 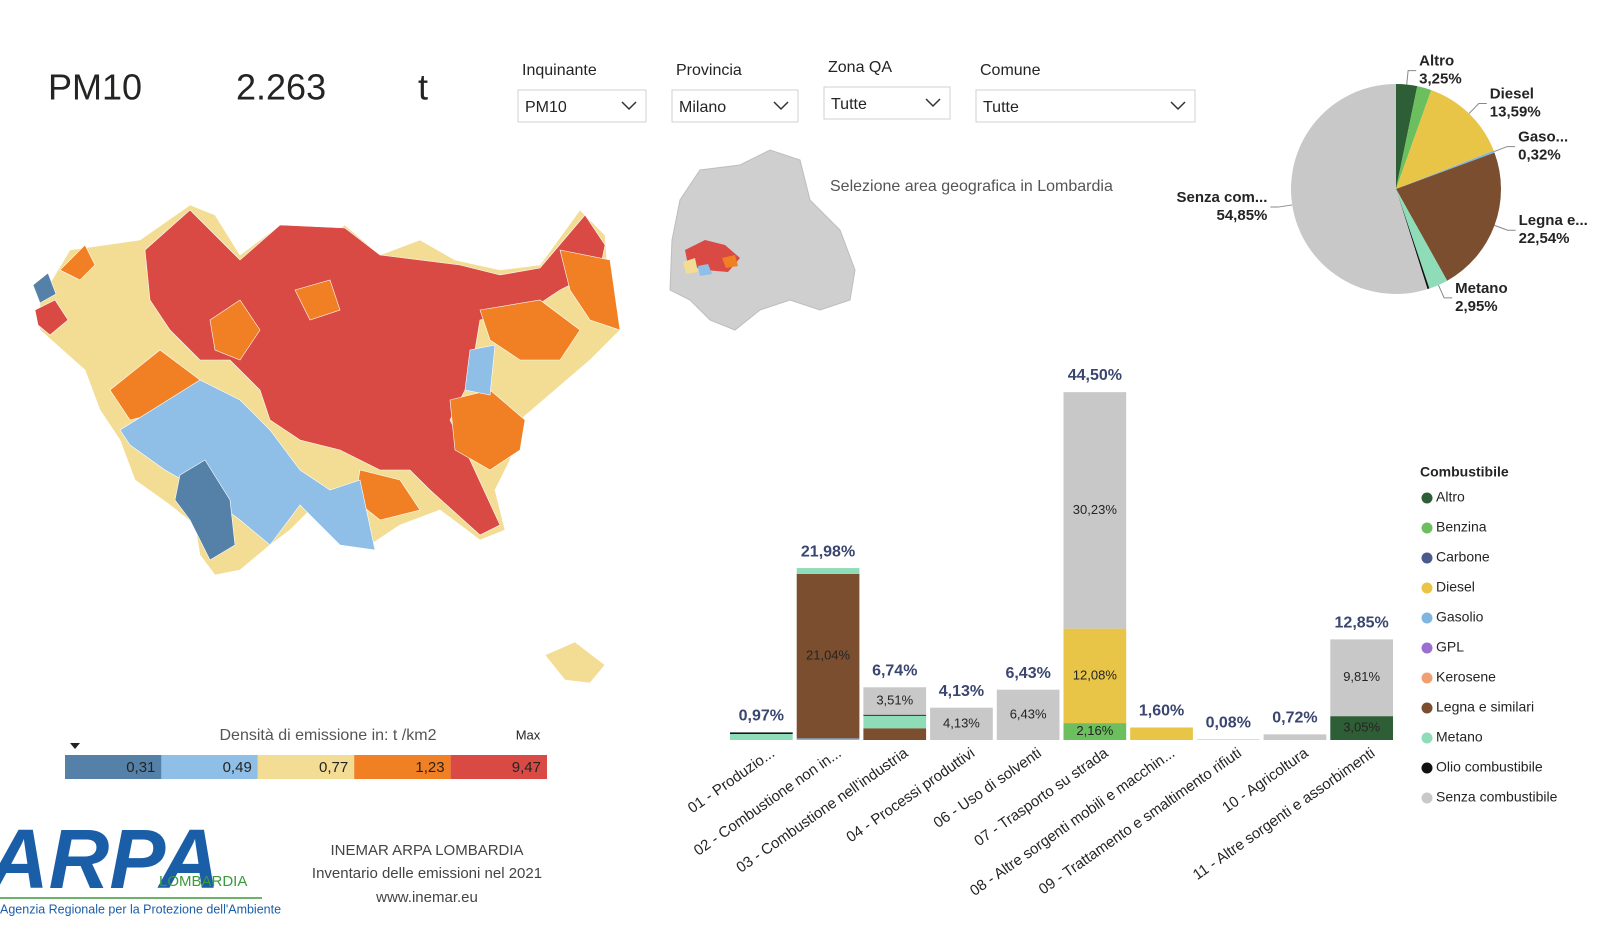 I want to click on dropdown: Milano, so click(x=735, y=106).